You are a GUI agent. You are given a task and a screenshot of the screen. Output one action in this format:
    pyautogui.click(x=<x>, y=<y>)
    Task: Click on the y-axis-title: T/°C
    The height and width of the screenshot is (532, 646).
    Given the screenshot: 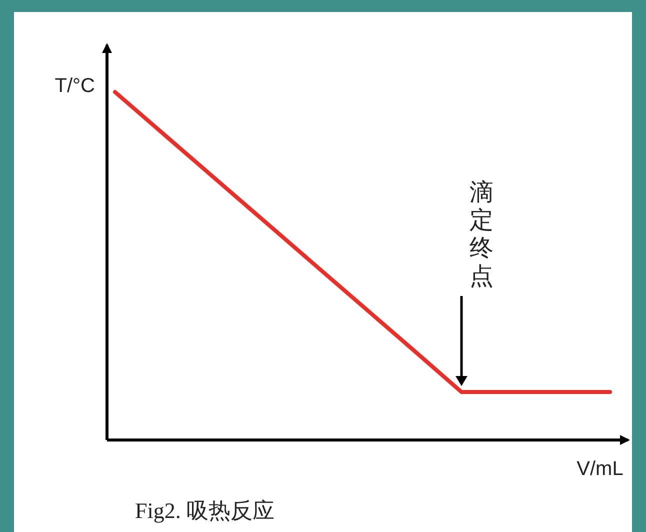 What is the action you would take?
    pyautogui.click(x=74, y=86)
    